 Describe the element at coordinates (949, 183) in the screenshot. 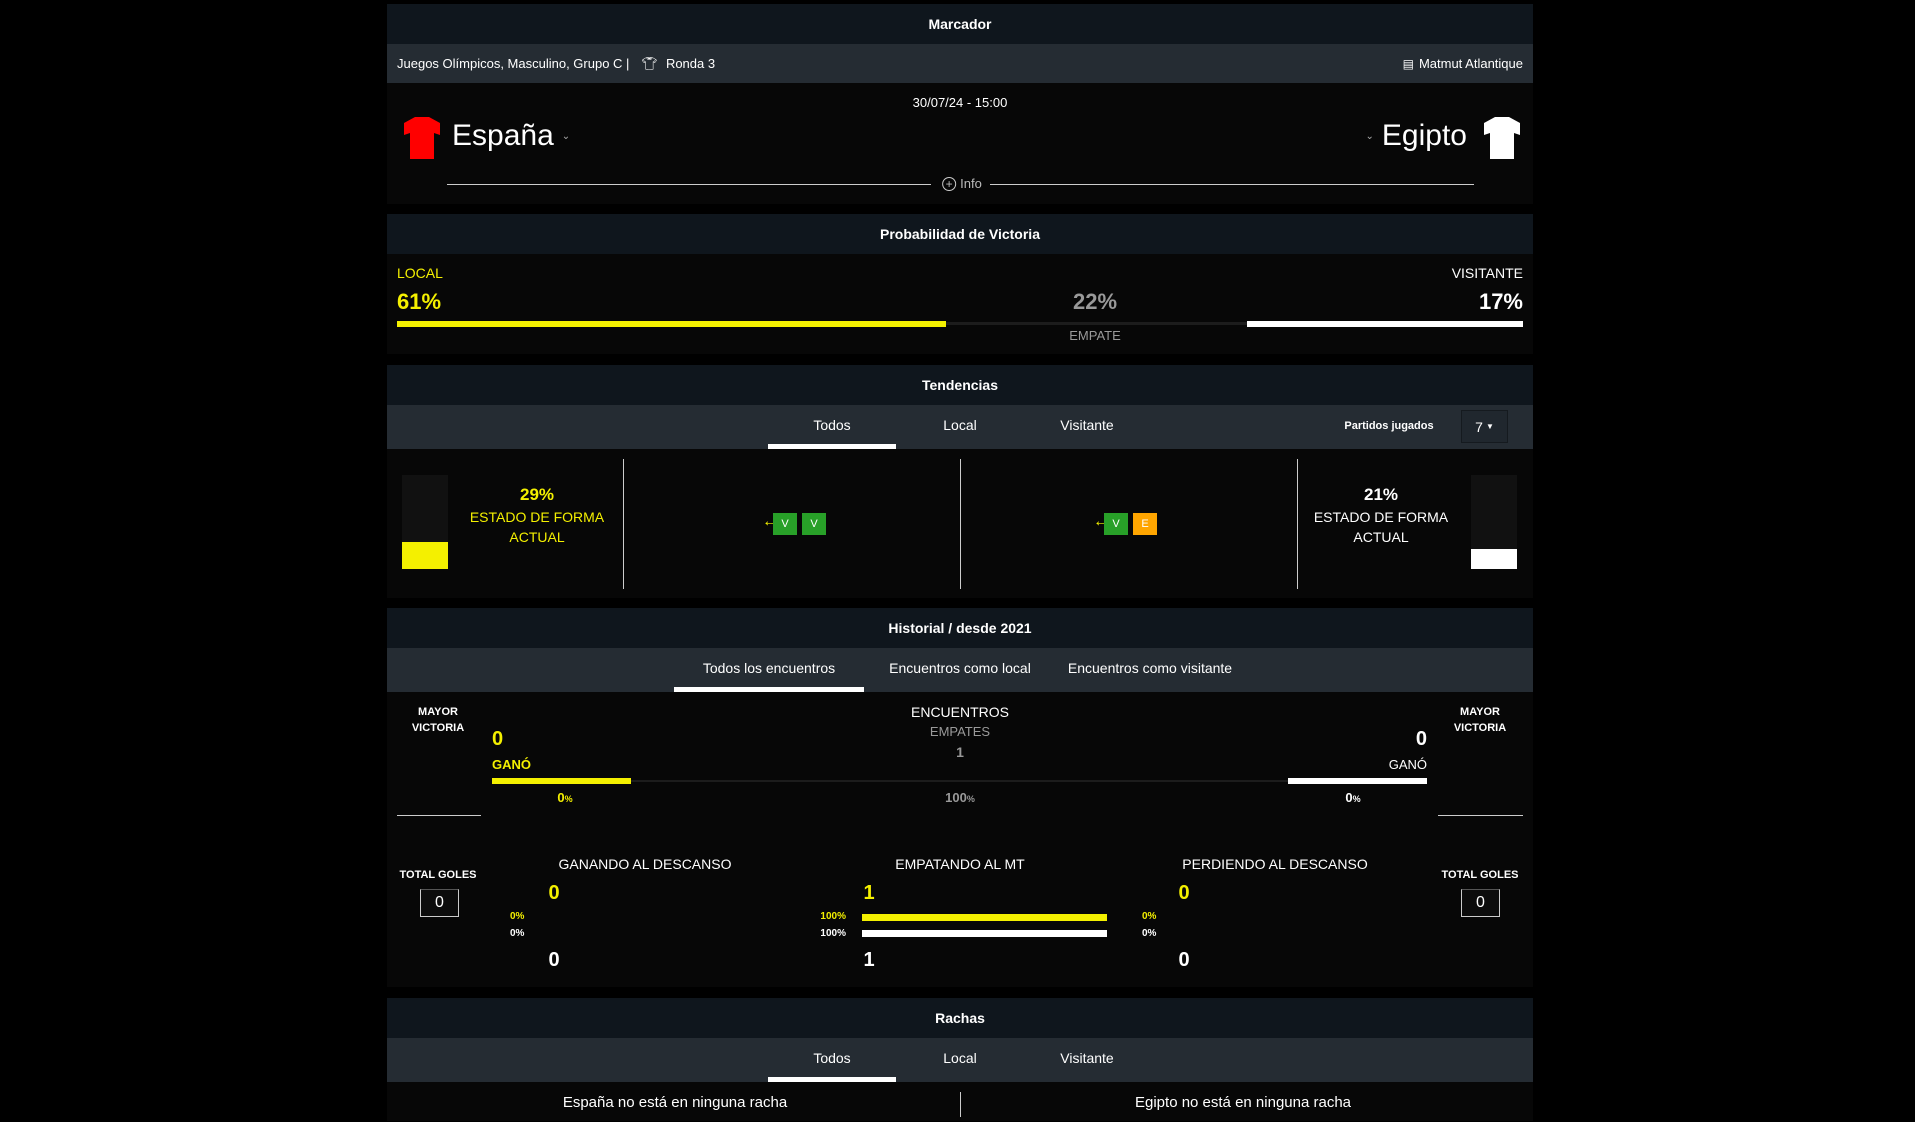

I see `plus-circle-icon: +` at that location.